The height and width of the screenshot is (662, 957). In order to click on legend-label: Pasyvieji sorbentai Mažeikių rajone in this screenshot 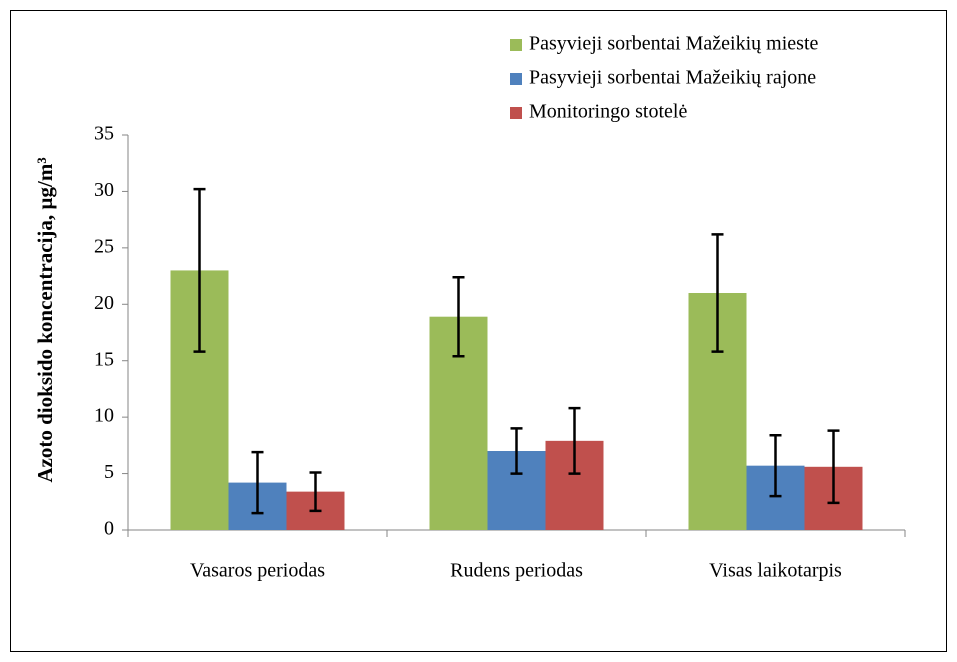, I will do `click(672, 78)`.